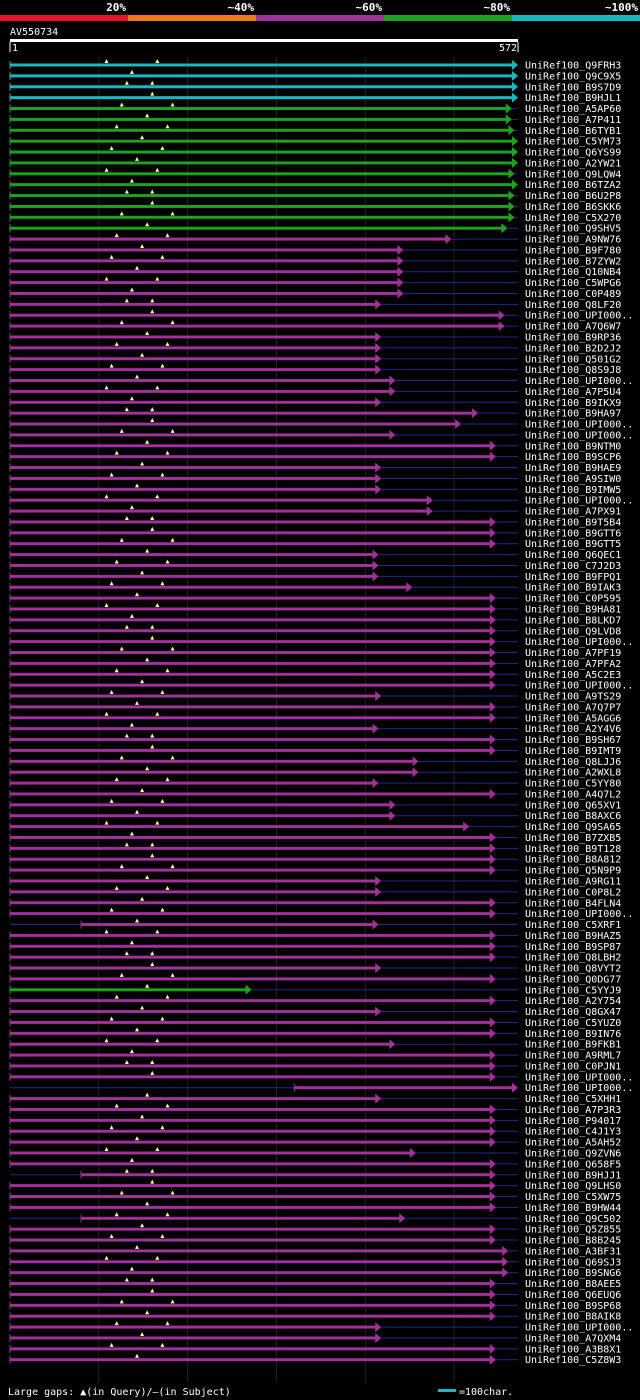 The height and width of the screenshot is (1400, 640). What do you see at coordinates (573, 653) in the screenshot?
I see `hit-label: UniRef100_A7PF19` at bounding box center [573, 653].